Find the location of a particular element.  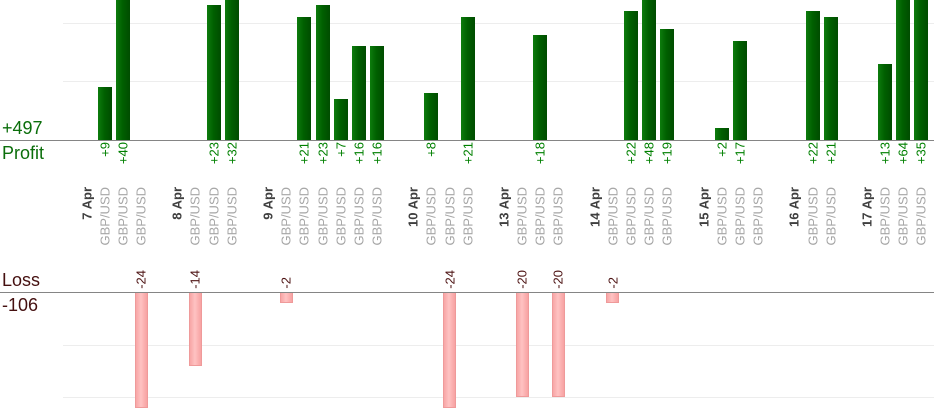

profit-series-label: Profit is located at coordinates (23, 153).